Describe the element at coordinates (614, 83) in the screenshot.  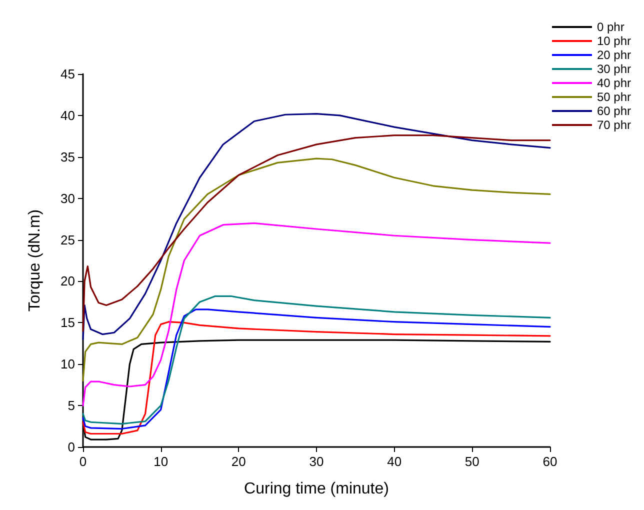
I see `legend-label: 40 phr` at that location.